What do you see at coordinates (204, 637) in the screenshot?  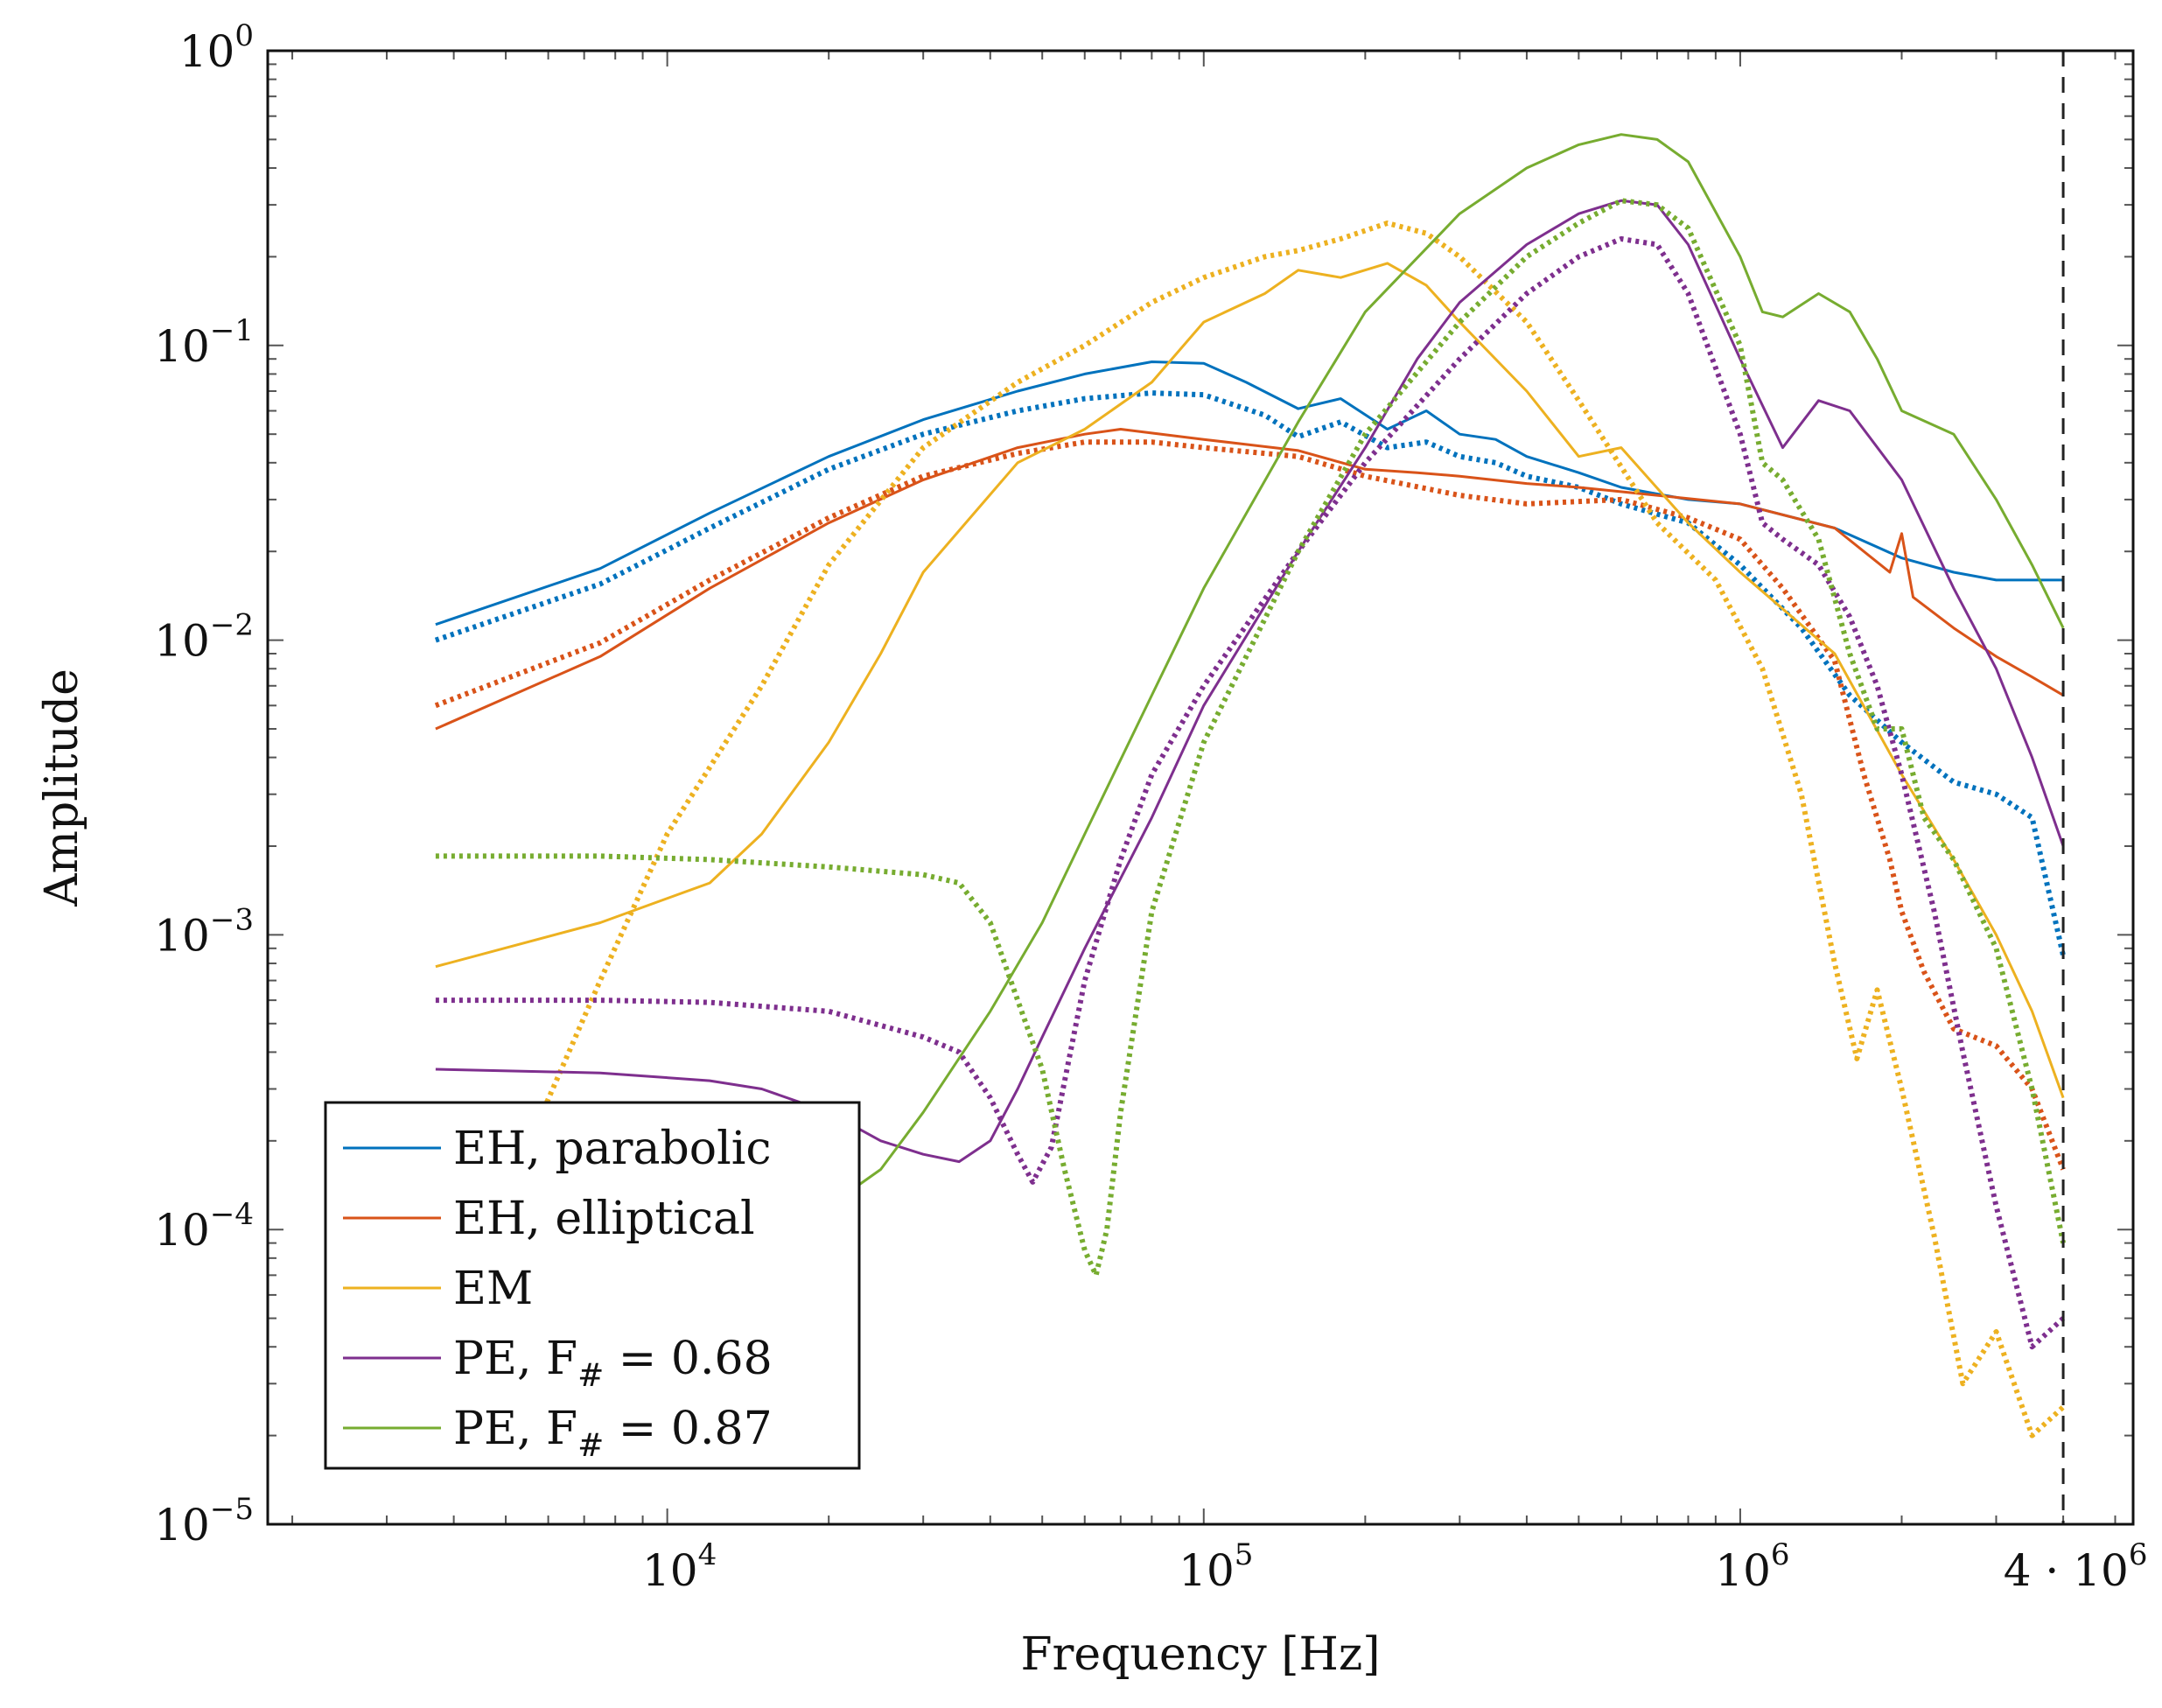 I see `y-tick-label: 10⁻²` at bounding box center [204, 637].